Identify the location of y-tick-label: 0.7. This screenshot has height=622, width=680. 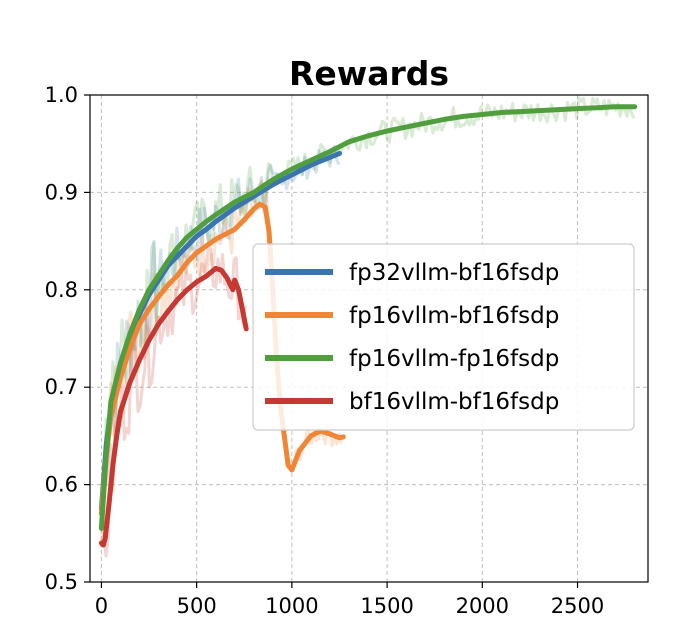
(61, 387).